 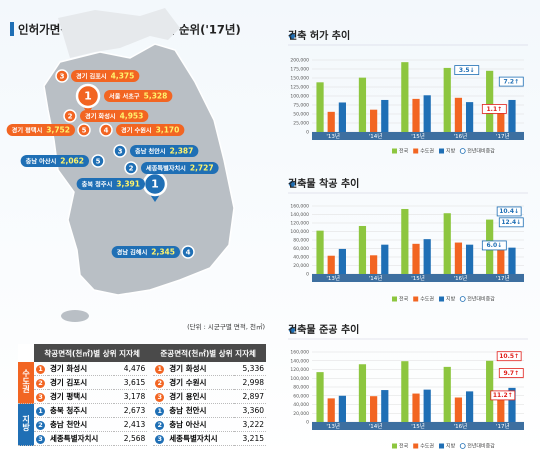 I want to click on y-tick-label: 125,000, so click(x=299, y=88).